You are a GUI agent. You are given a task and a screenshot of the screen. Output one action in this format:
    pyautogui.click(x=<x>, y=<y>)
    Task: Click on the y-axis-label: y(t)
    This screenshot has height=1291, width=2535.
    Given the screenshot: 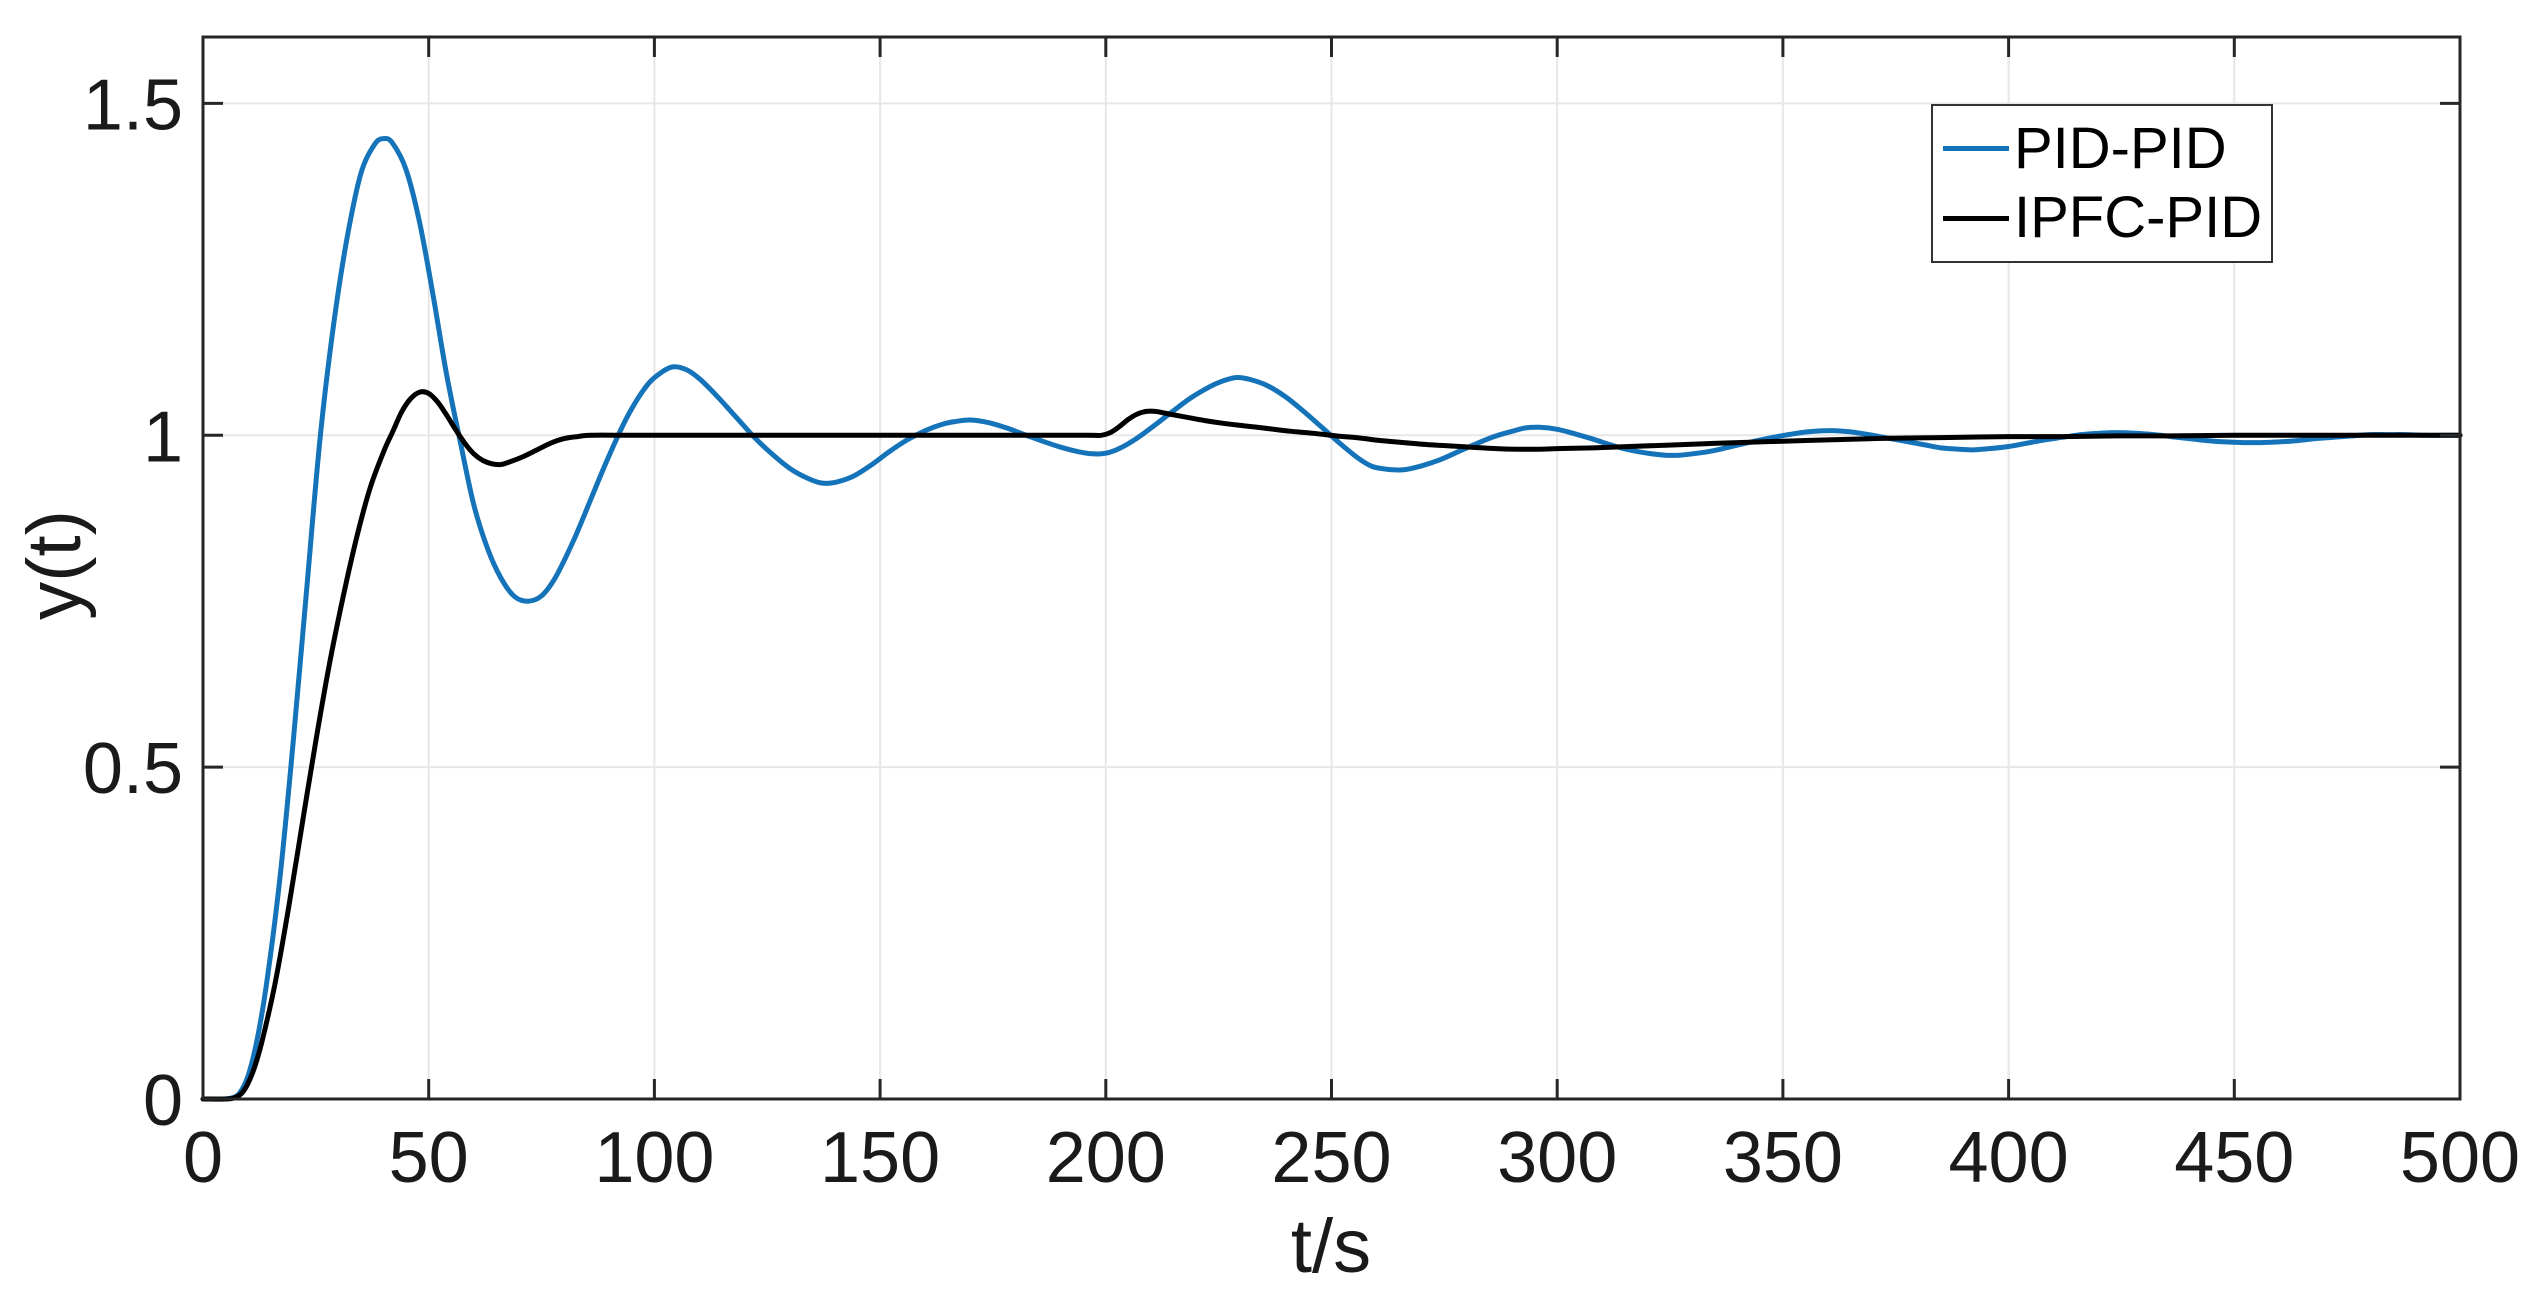 What is the action you would take?
    pyautogui.click(x=54, y=565)
    